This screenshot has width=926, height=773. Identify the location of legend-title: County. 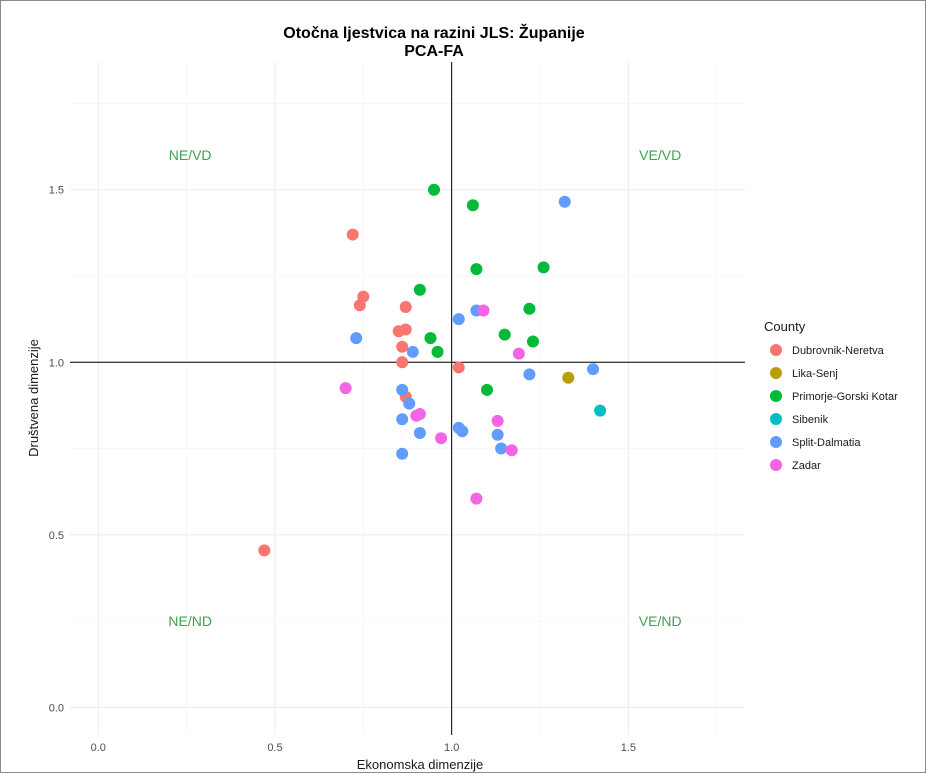
(785, 326).